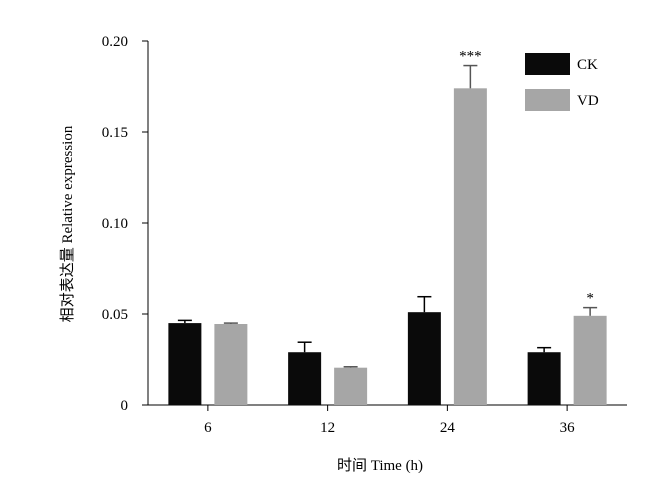 This screenshot has height=486, width=663. I want to click on significance-label: *, so click(590, 299).